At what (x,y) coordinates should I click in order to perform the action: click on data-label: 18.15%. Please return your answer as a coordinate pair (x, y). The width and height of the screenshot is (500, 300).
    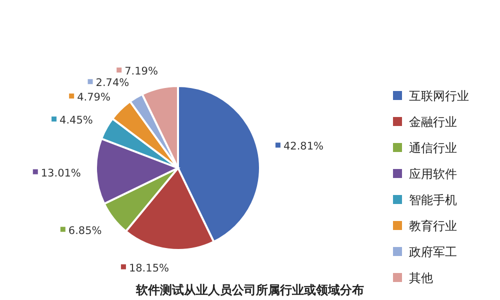
    Looking at the image, I should click on (149, 268).